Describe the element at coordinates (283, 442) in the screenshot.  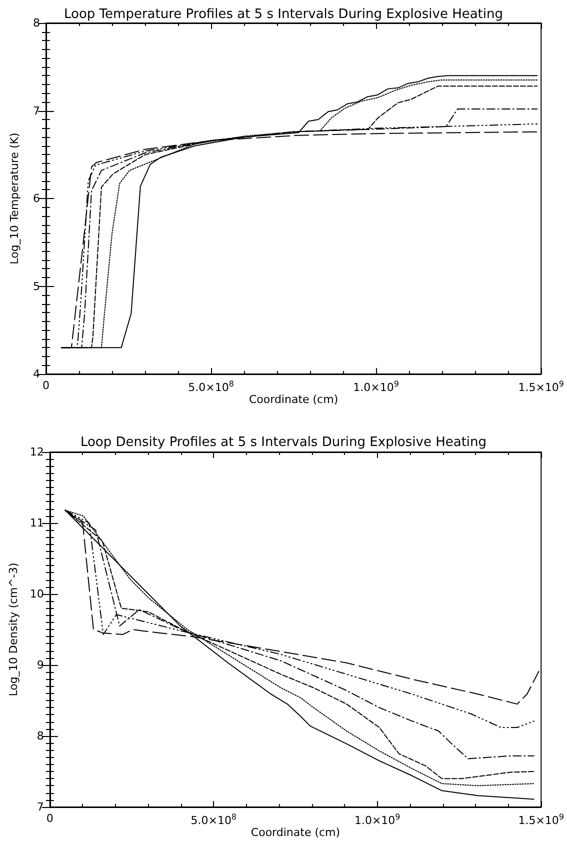
I see `chart-title: Loop Density Profiles at 5 s Intervals During Explosive Heating` at that location.